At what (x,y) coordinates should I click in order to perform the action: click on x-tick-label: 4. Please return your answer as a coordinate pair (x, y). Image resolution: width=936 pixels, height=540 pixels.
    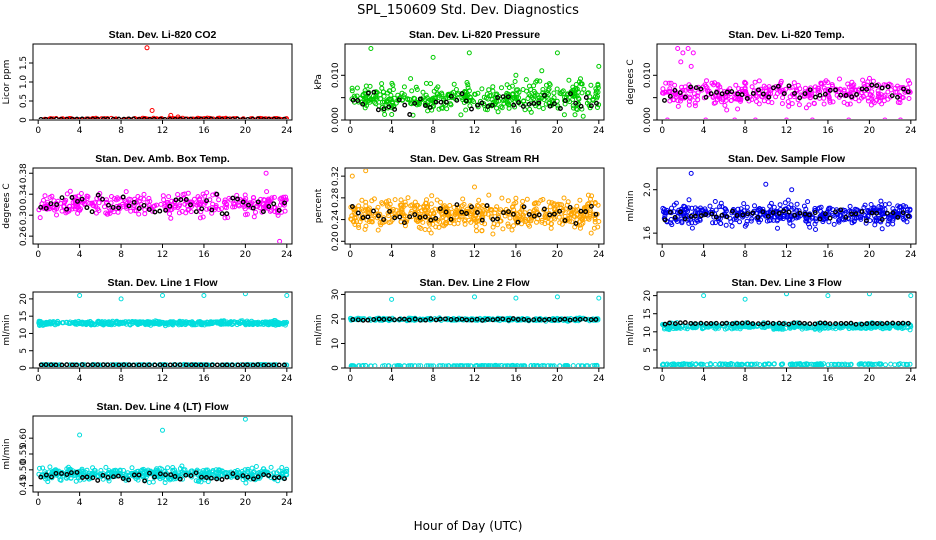
    Looking at the image, I should click on (704, 131).